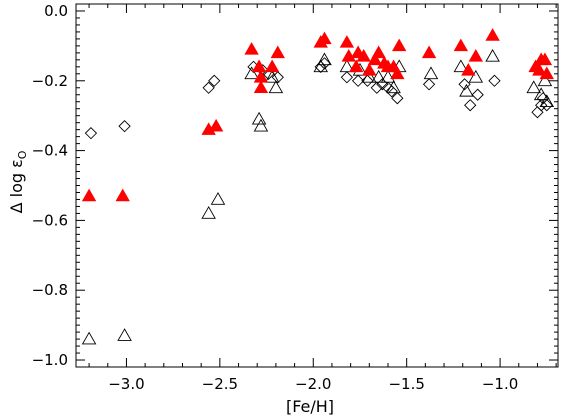  What do you see at coordinates (50, 290) in the screenshot?
I see `y-tick-label: −0.8` at bounding box center [50, 290].